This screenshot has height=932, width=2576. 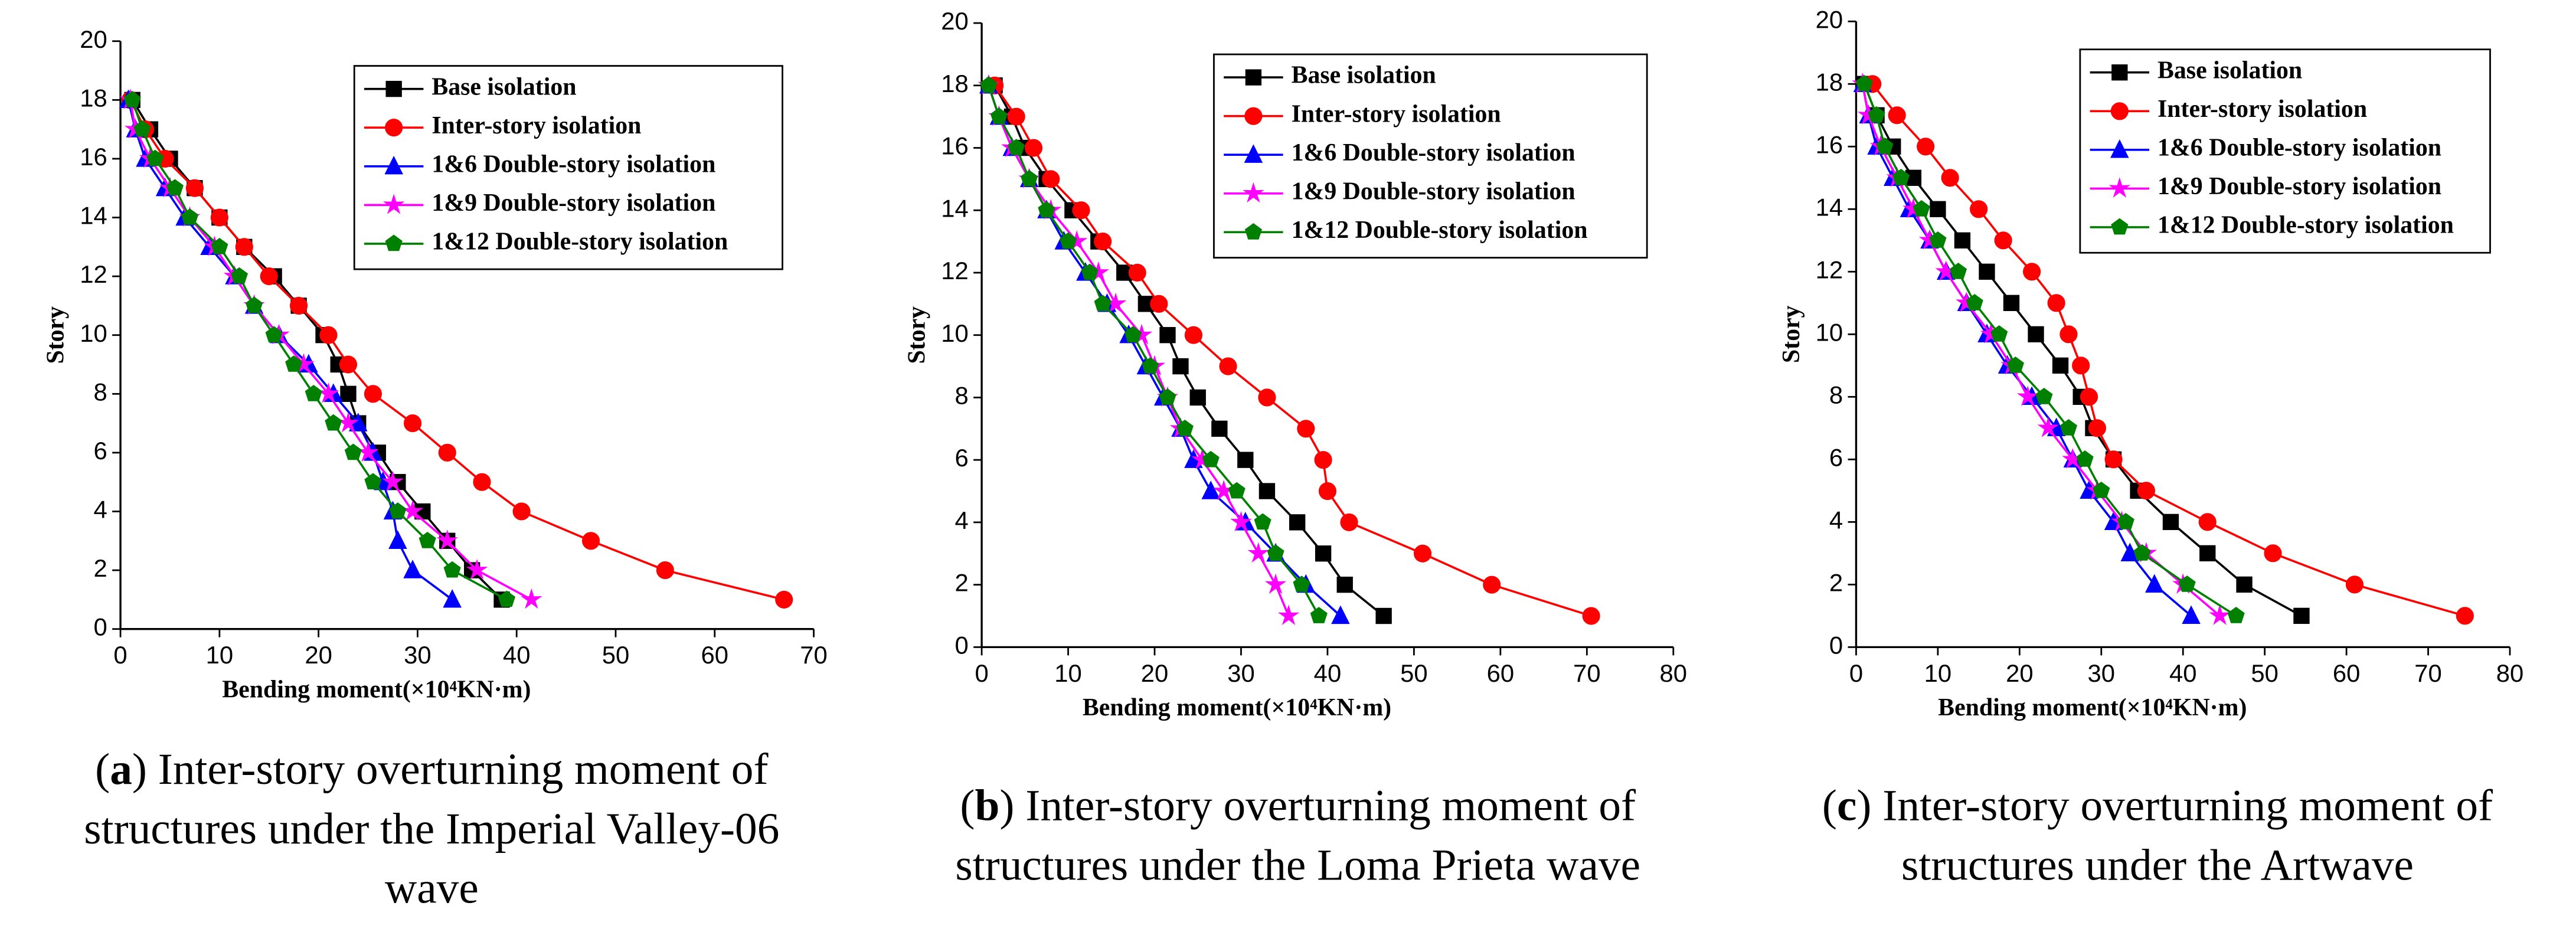 I want to click on caption-line: wave, so click(x=432, y=888).